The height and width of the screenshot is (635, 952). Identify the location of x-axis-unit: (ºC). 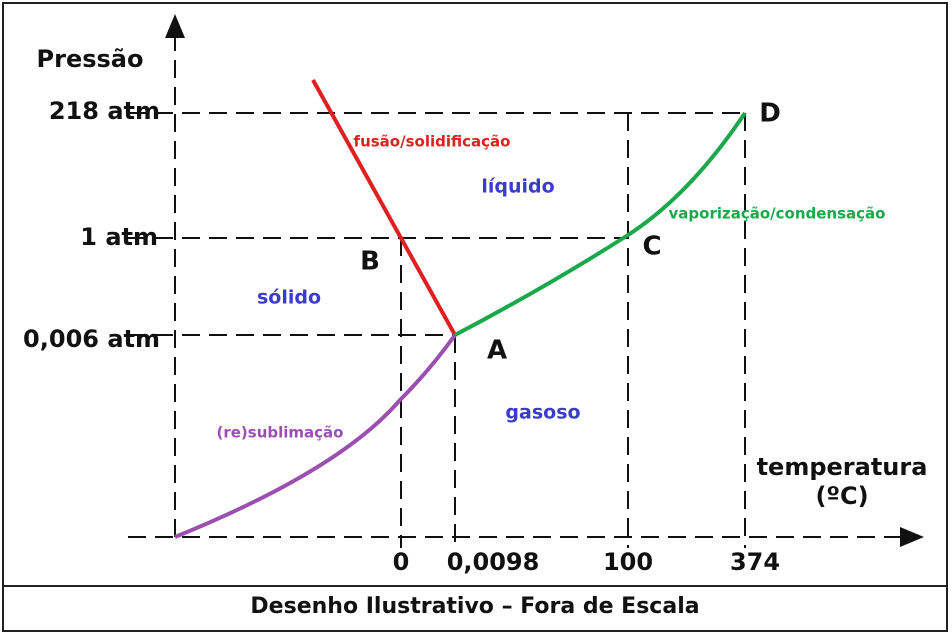
(841, 496).